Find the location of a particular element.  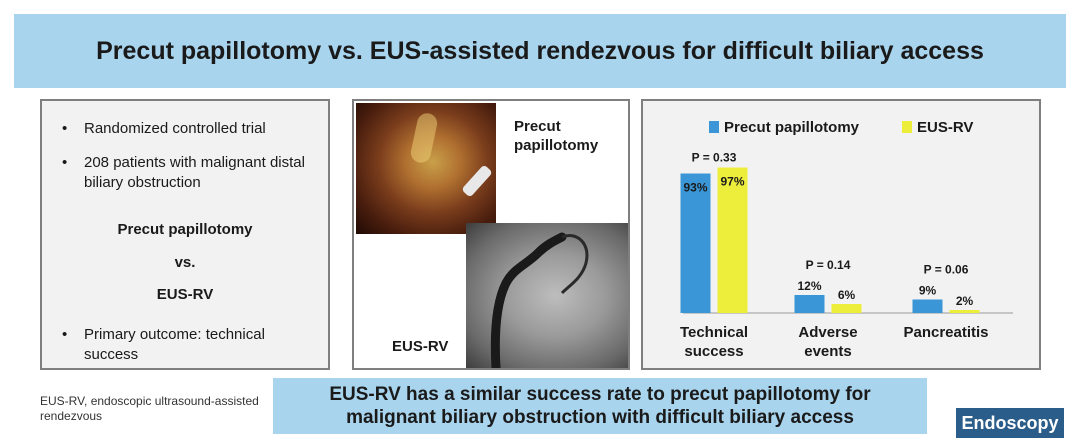

precut-image-label: Precut papillotomy is located at coordinates (556, 136).